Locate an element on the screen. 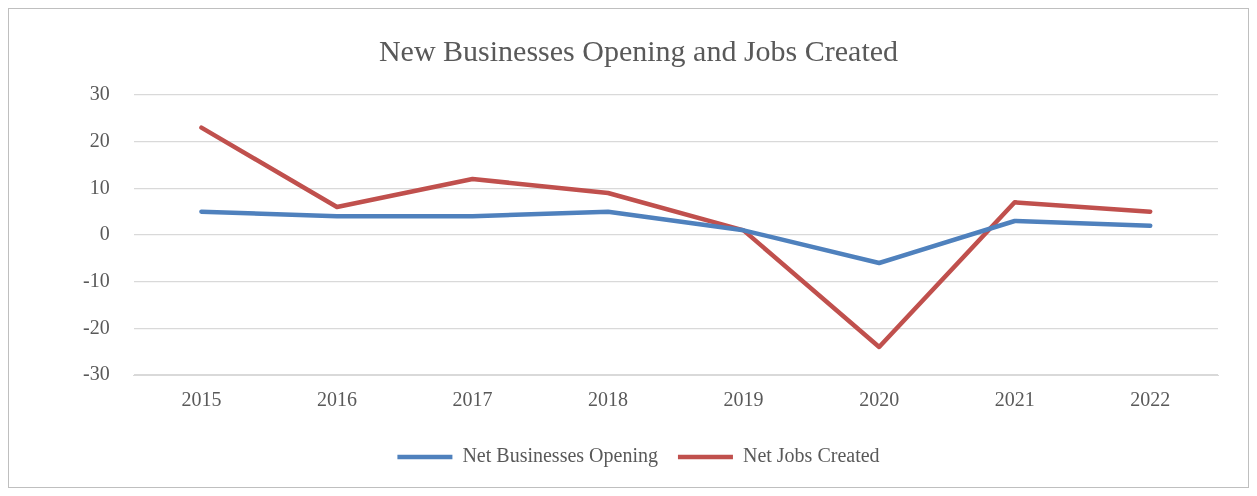 This screenshot has height=496, width=1257. x-tick-label: 2022 is located at coordinates (1150, 399).